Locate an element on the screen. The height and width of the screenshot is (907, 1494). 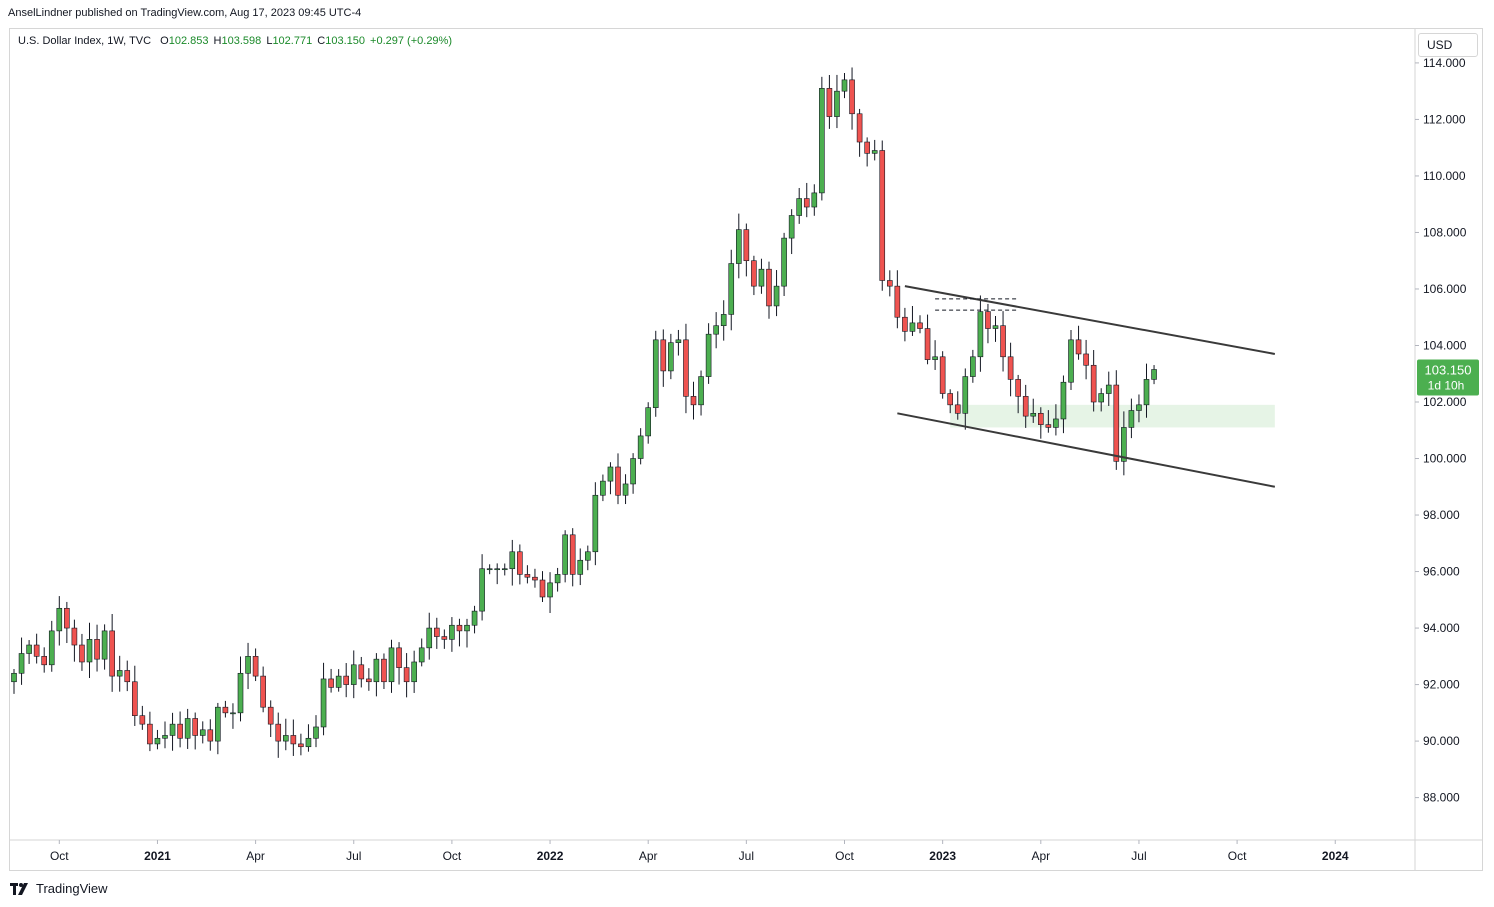
high-value: 103.598 is located at coordinates (241, 41).